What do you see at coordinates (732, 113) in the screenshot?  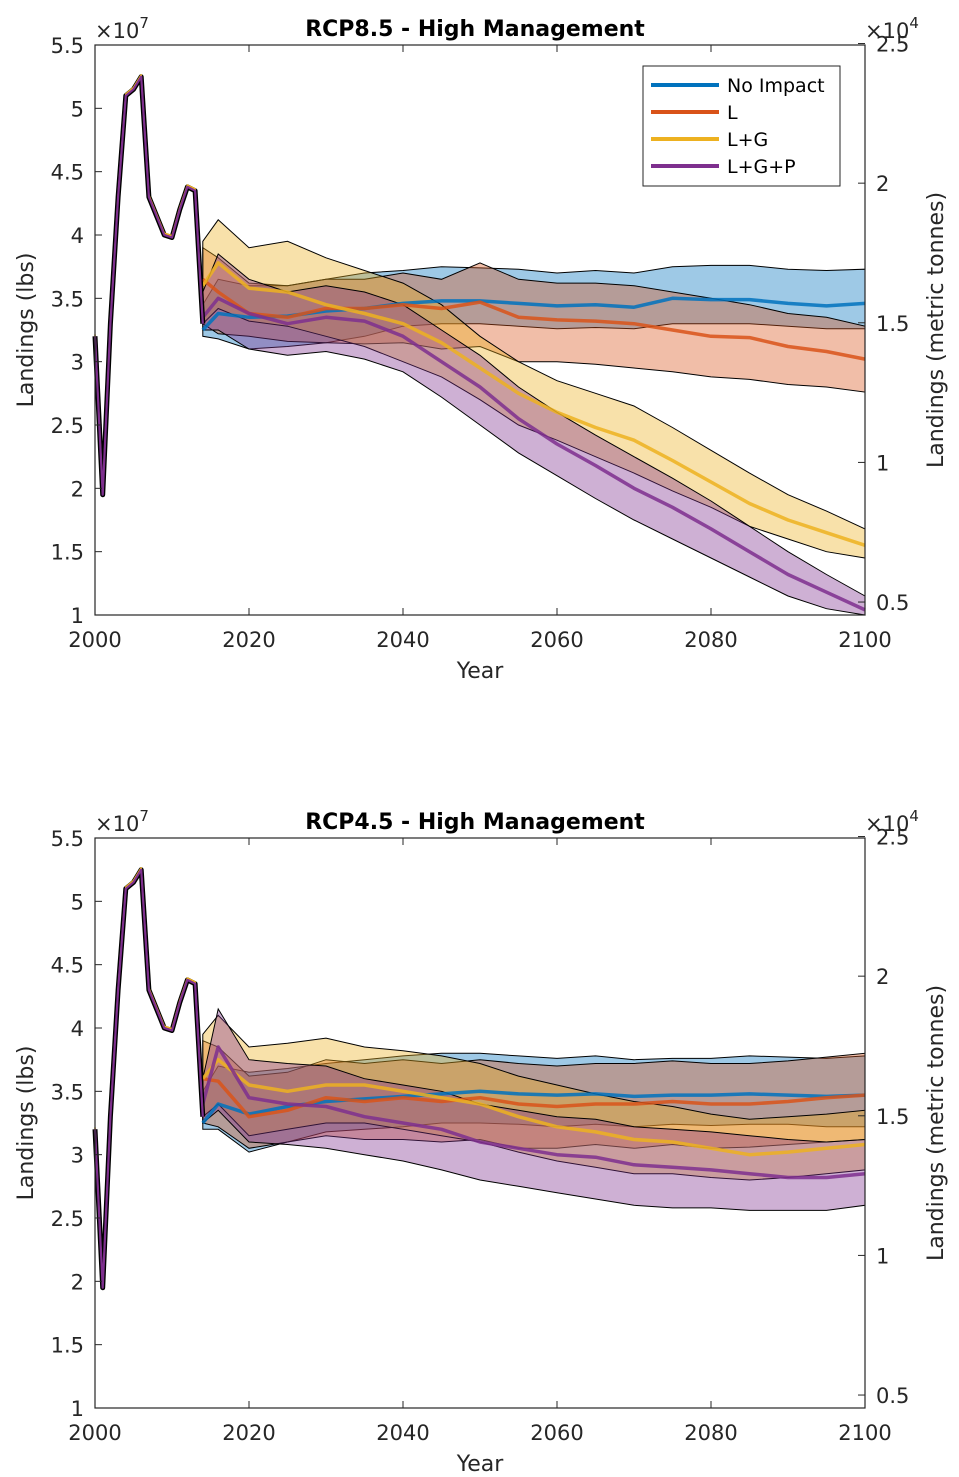 I see `legend-label: L` at bounding box center [732, 113].